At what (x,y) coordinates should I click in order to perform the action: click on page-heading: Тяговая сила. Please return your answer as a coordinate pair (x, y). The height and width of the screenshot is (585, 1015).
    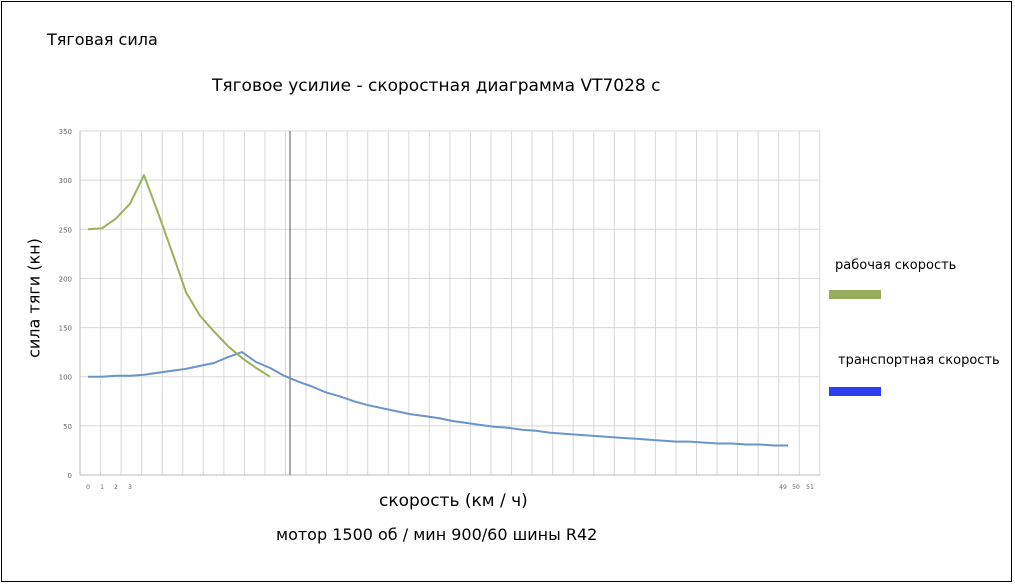
    Looking at the image, I should click on (102, 39).